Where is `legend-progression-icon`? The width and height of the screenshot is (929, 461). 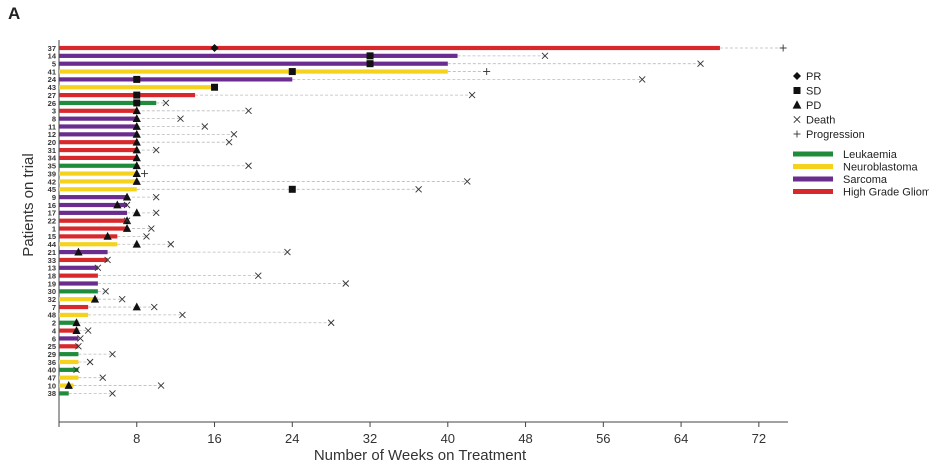
legend-progression-icon is located at coordinates (797, 134).